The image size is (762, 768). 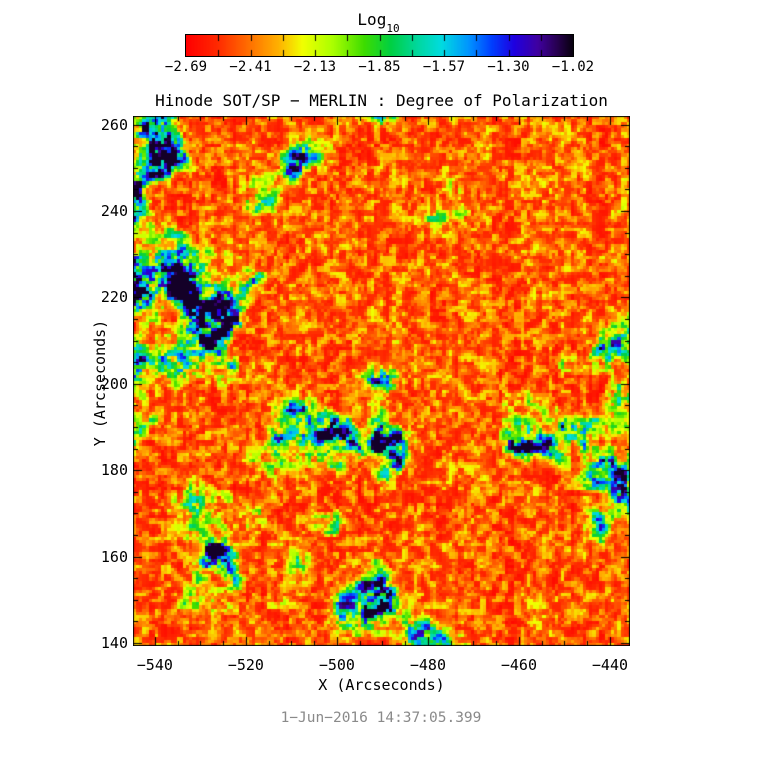 What do you see at coordinates (427, 665) in the screenshot?
I see `x-tick-label: −480` at bounding box center [427, 665].